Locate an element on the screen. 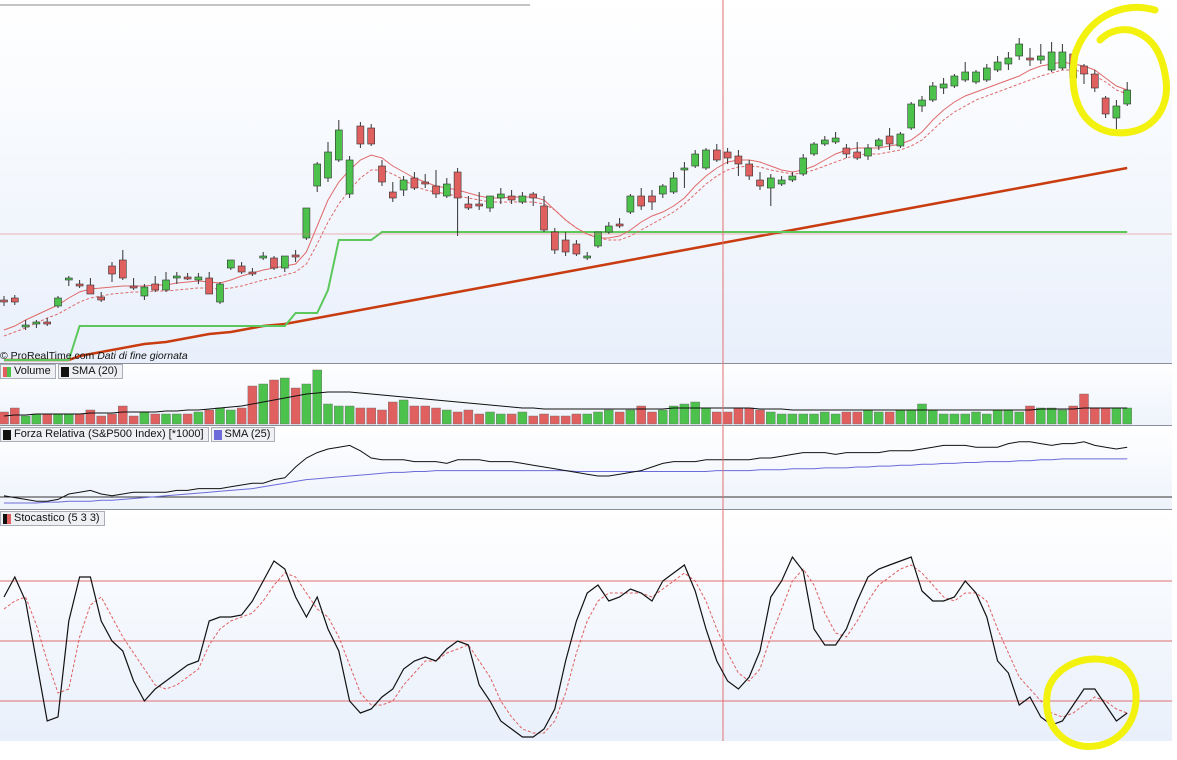 The height and width of the screenshot is (760, 1177). legend-label: Stocastico (5 3 3) is located at coordinates (57, 518).